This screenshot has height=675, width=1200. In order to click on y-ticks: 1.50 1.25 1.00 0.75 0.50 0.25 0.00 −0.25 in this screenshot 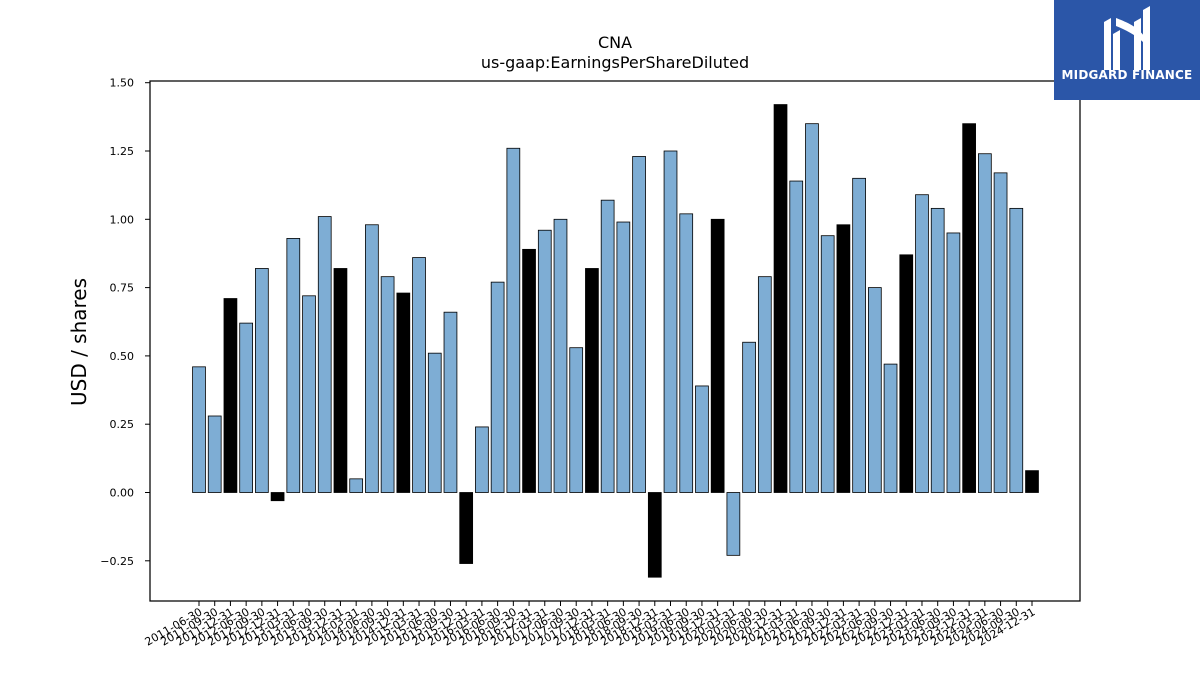, I will do `click(125, 322)`.